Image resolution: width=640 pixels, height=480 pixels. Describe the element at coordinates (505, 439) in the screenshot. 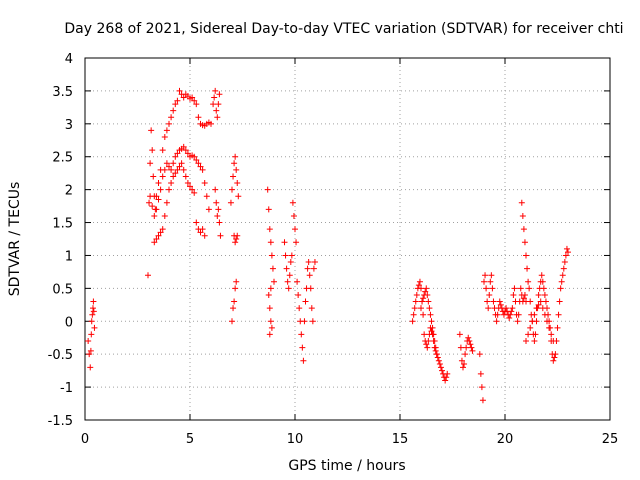

I see `x-tick-label: 20` at that location.